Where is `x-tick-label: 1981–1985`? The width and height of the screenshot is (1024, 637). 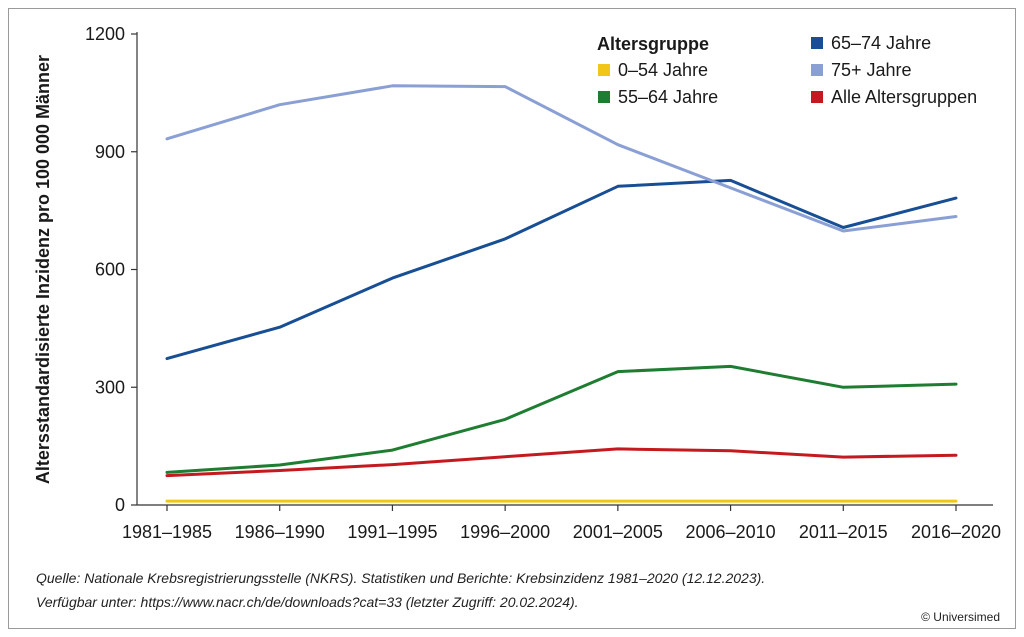 x-tick-label: 1981–1985 is located at coordinates (167, 532).